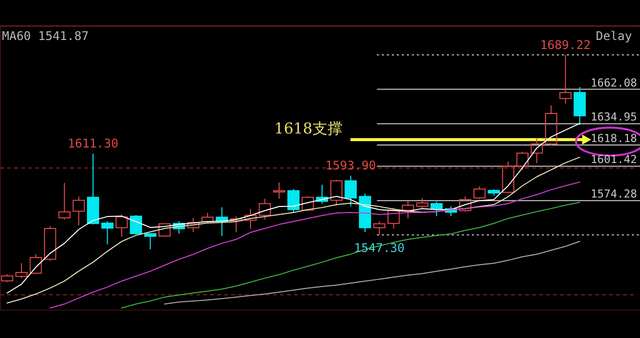  I want to click on ref-line-label: 1574.28, so click(613, 194).